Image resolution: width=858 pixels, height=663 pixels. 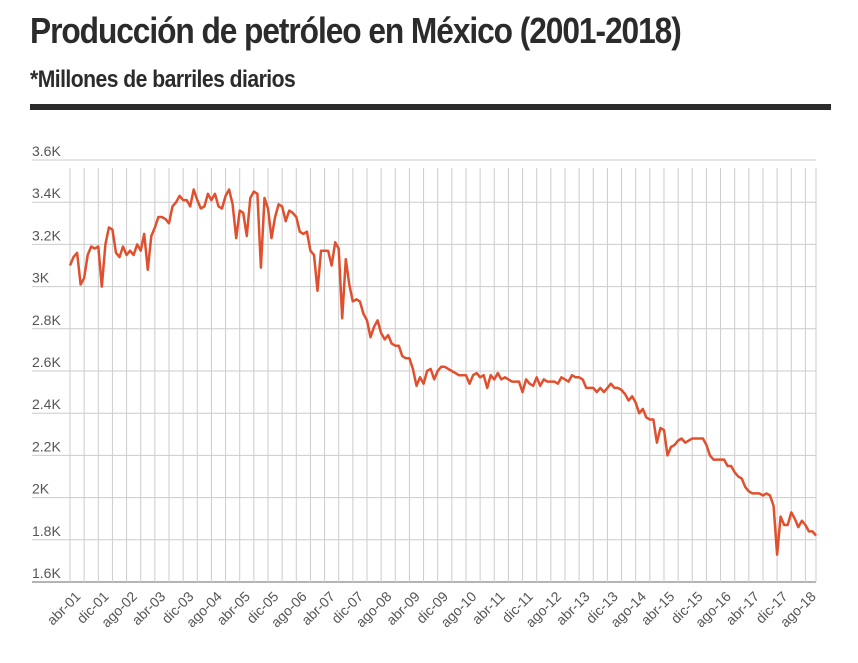 What do you see at coordinates (163, 79) in the screenshot?
I see `chart-subtitle: *Millones de barriles diarios` at bounding box center [163, 79].